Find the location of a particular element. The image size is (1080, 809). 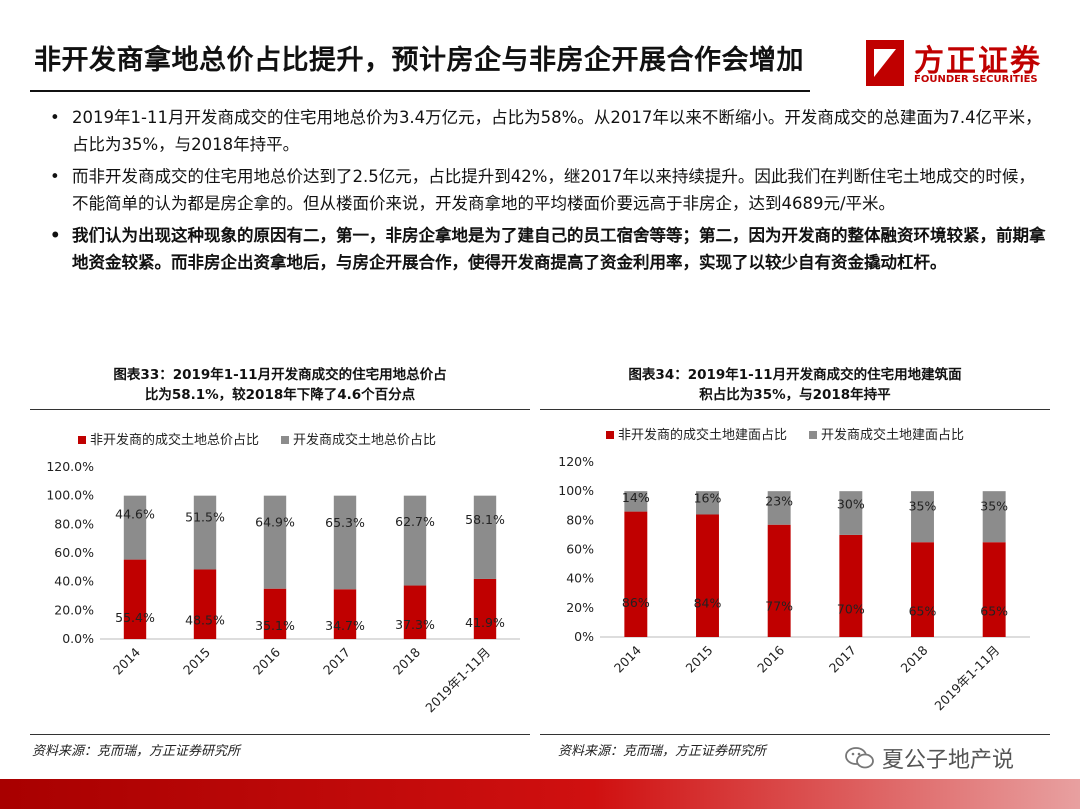

data-label: 48.5% is located at coordinates (205, 620).